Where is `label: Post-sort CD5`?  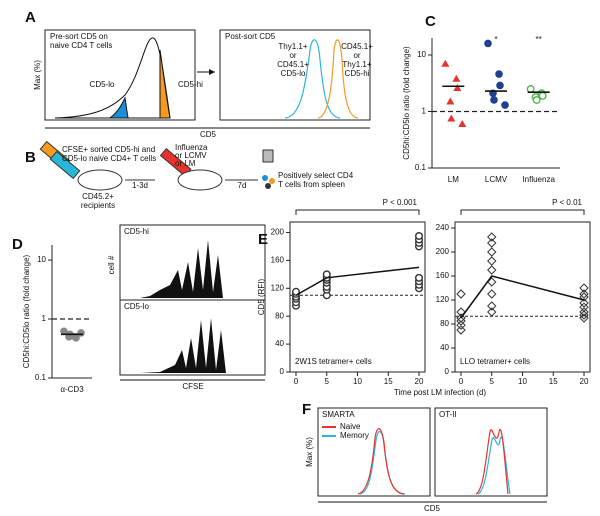 label: Post-sort CD5 is located at coordinates (250, 36).